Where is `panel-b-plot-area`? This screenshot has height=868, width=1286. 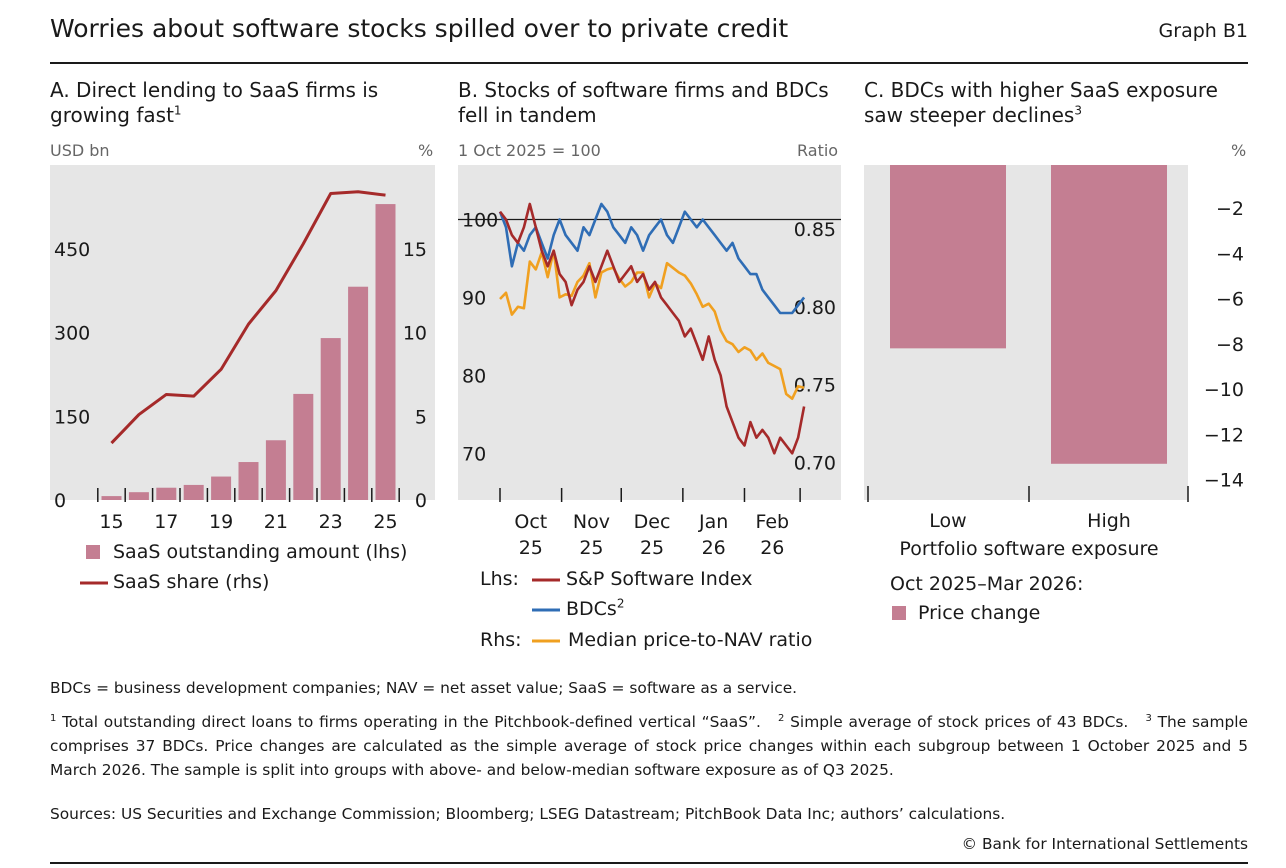 panel-b-plot-area is located at coordinates (649, 332).